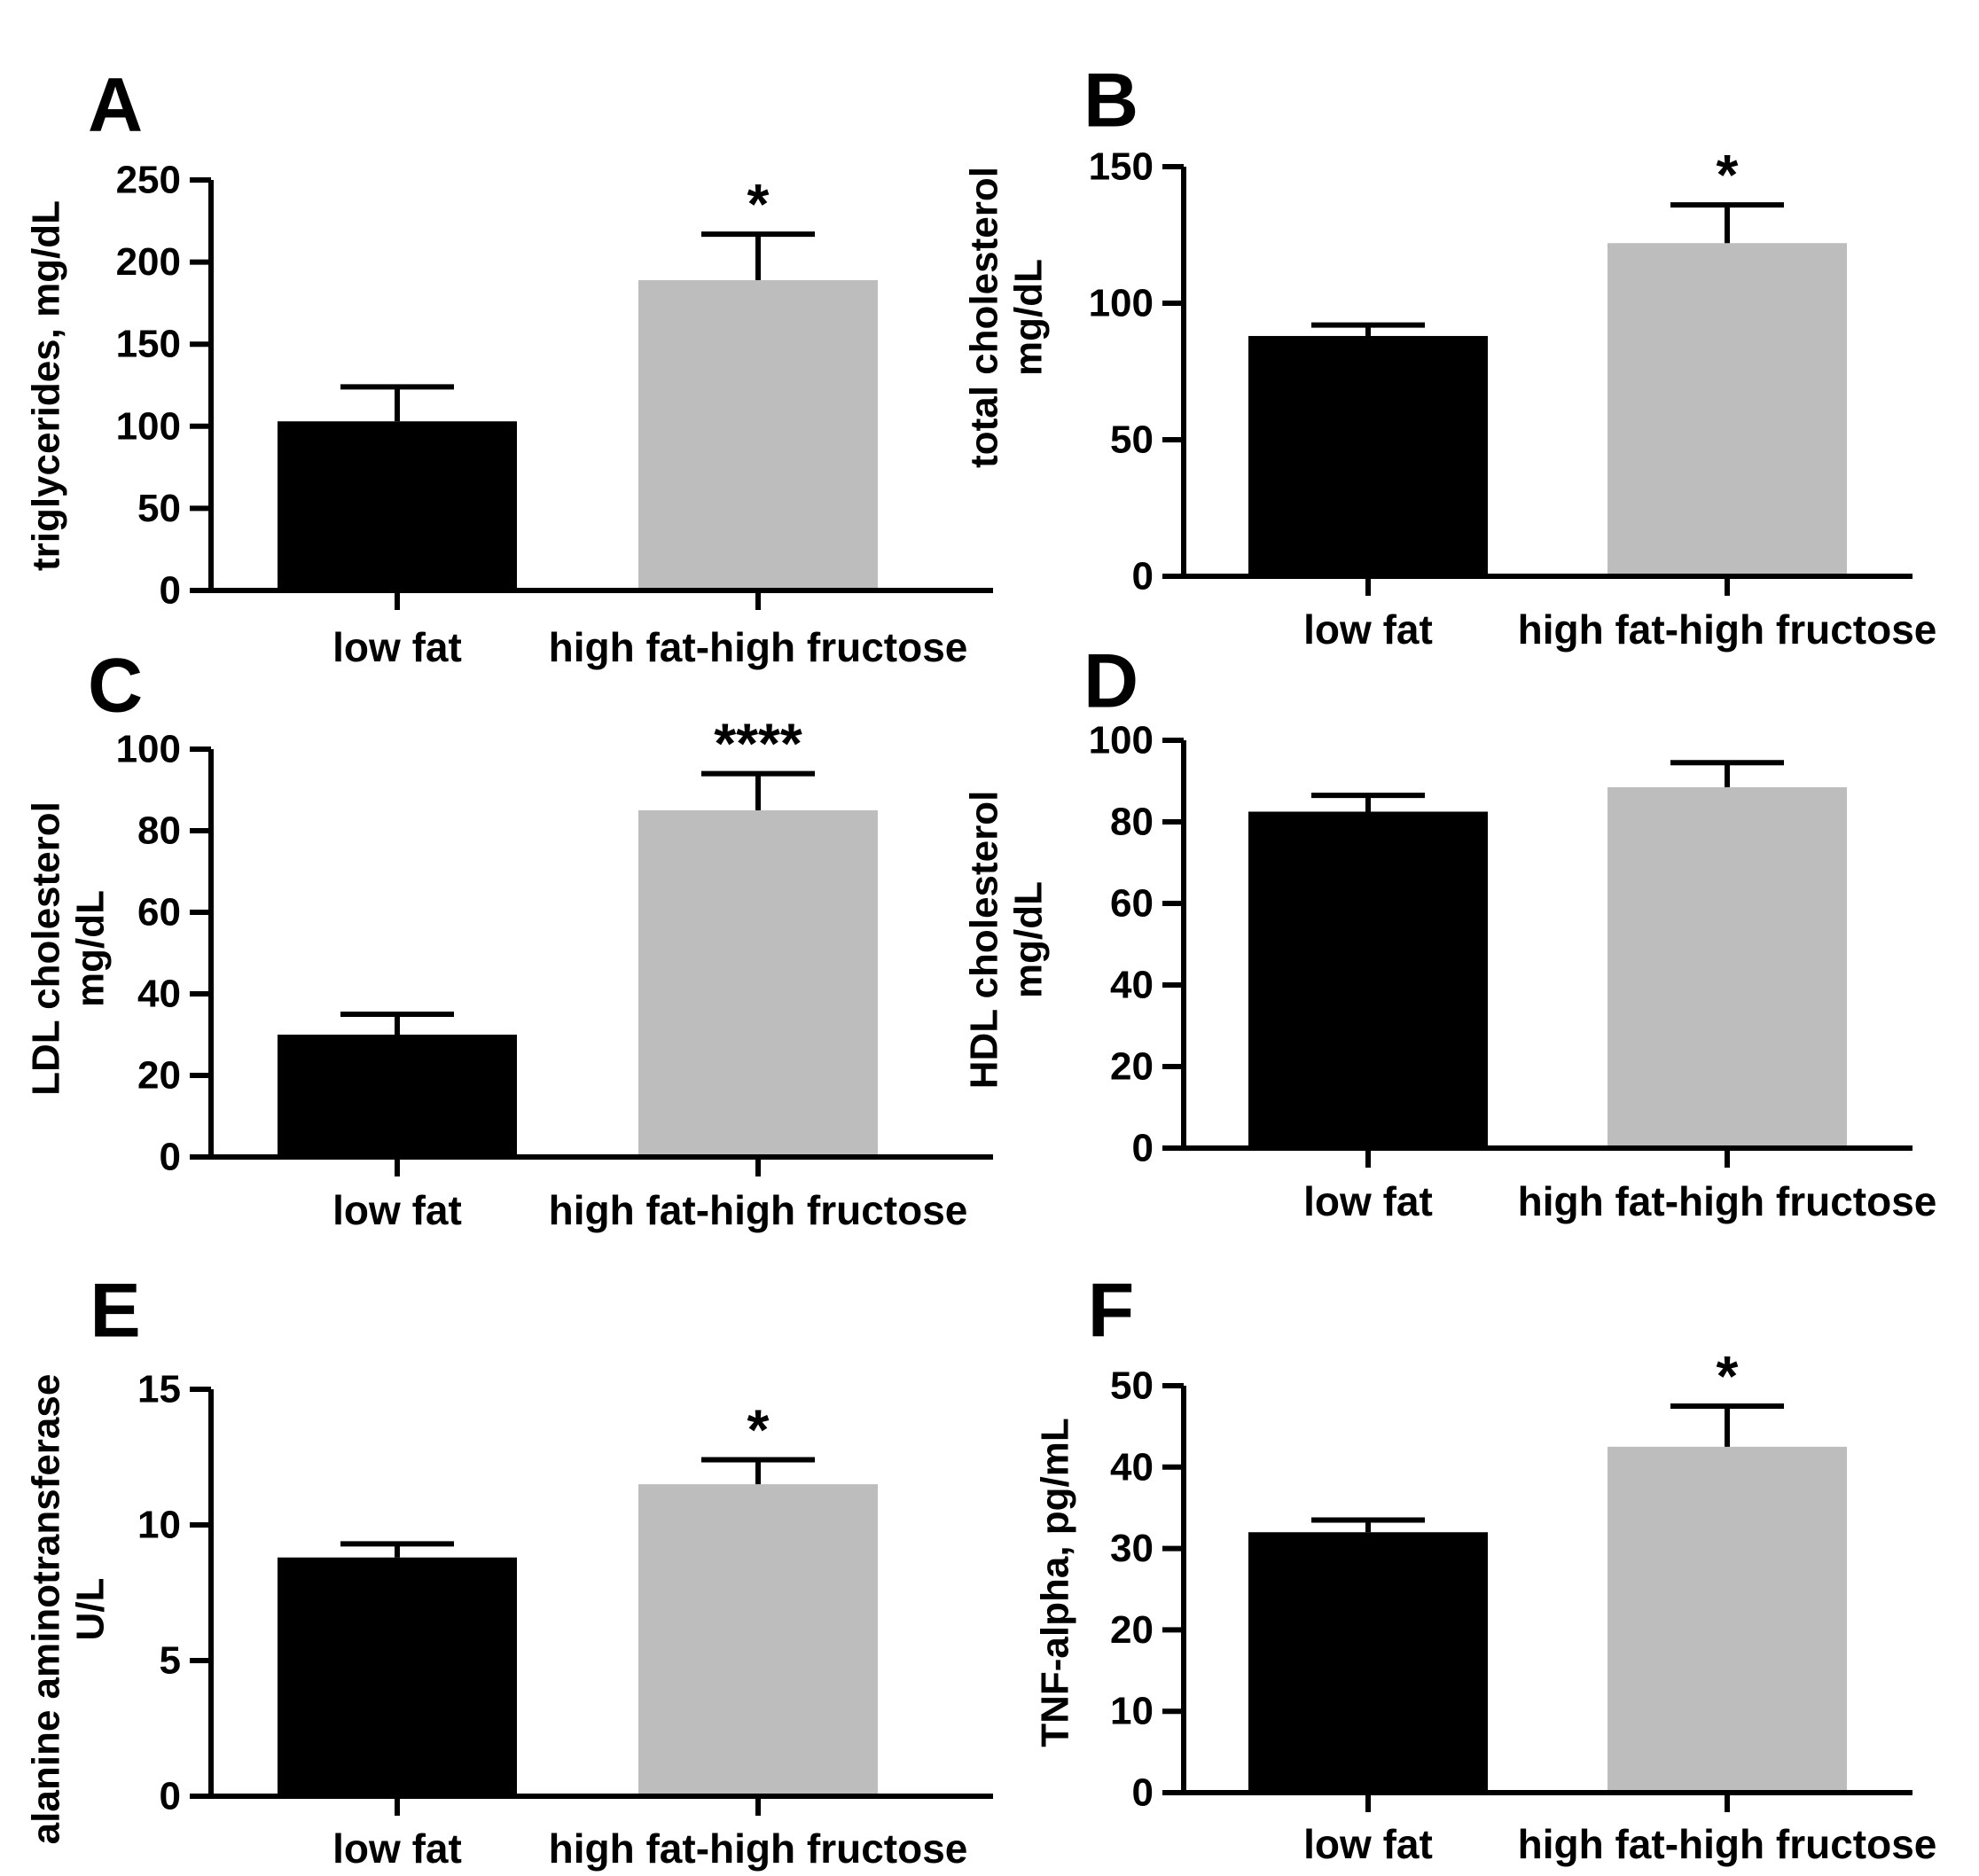 This screenshot has width=1979, height=1876. What do you see at coordinates (1132, 1548) in the screenshot?
I see `y-tick-label: 30` at bounding box center [1132, 1548].